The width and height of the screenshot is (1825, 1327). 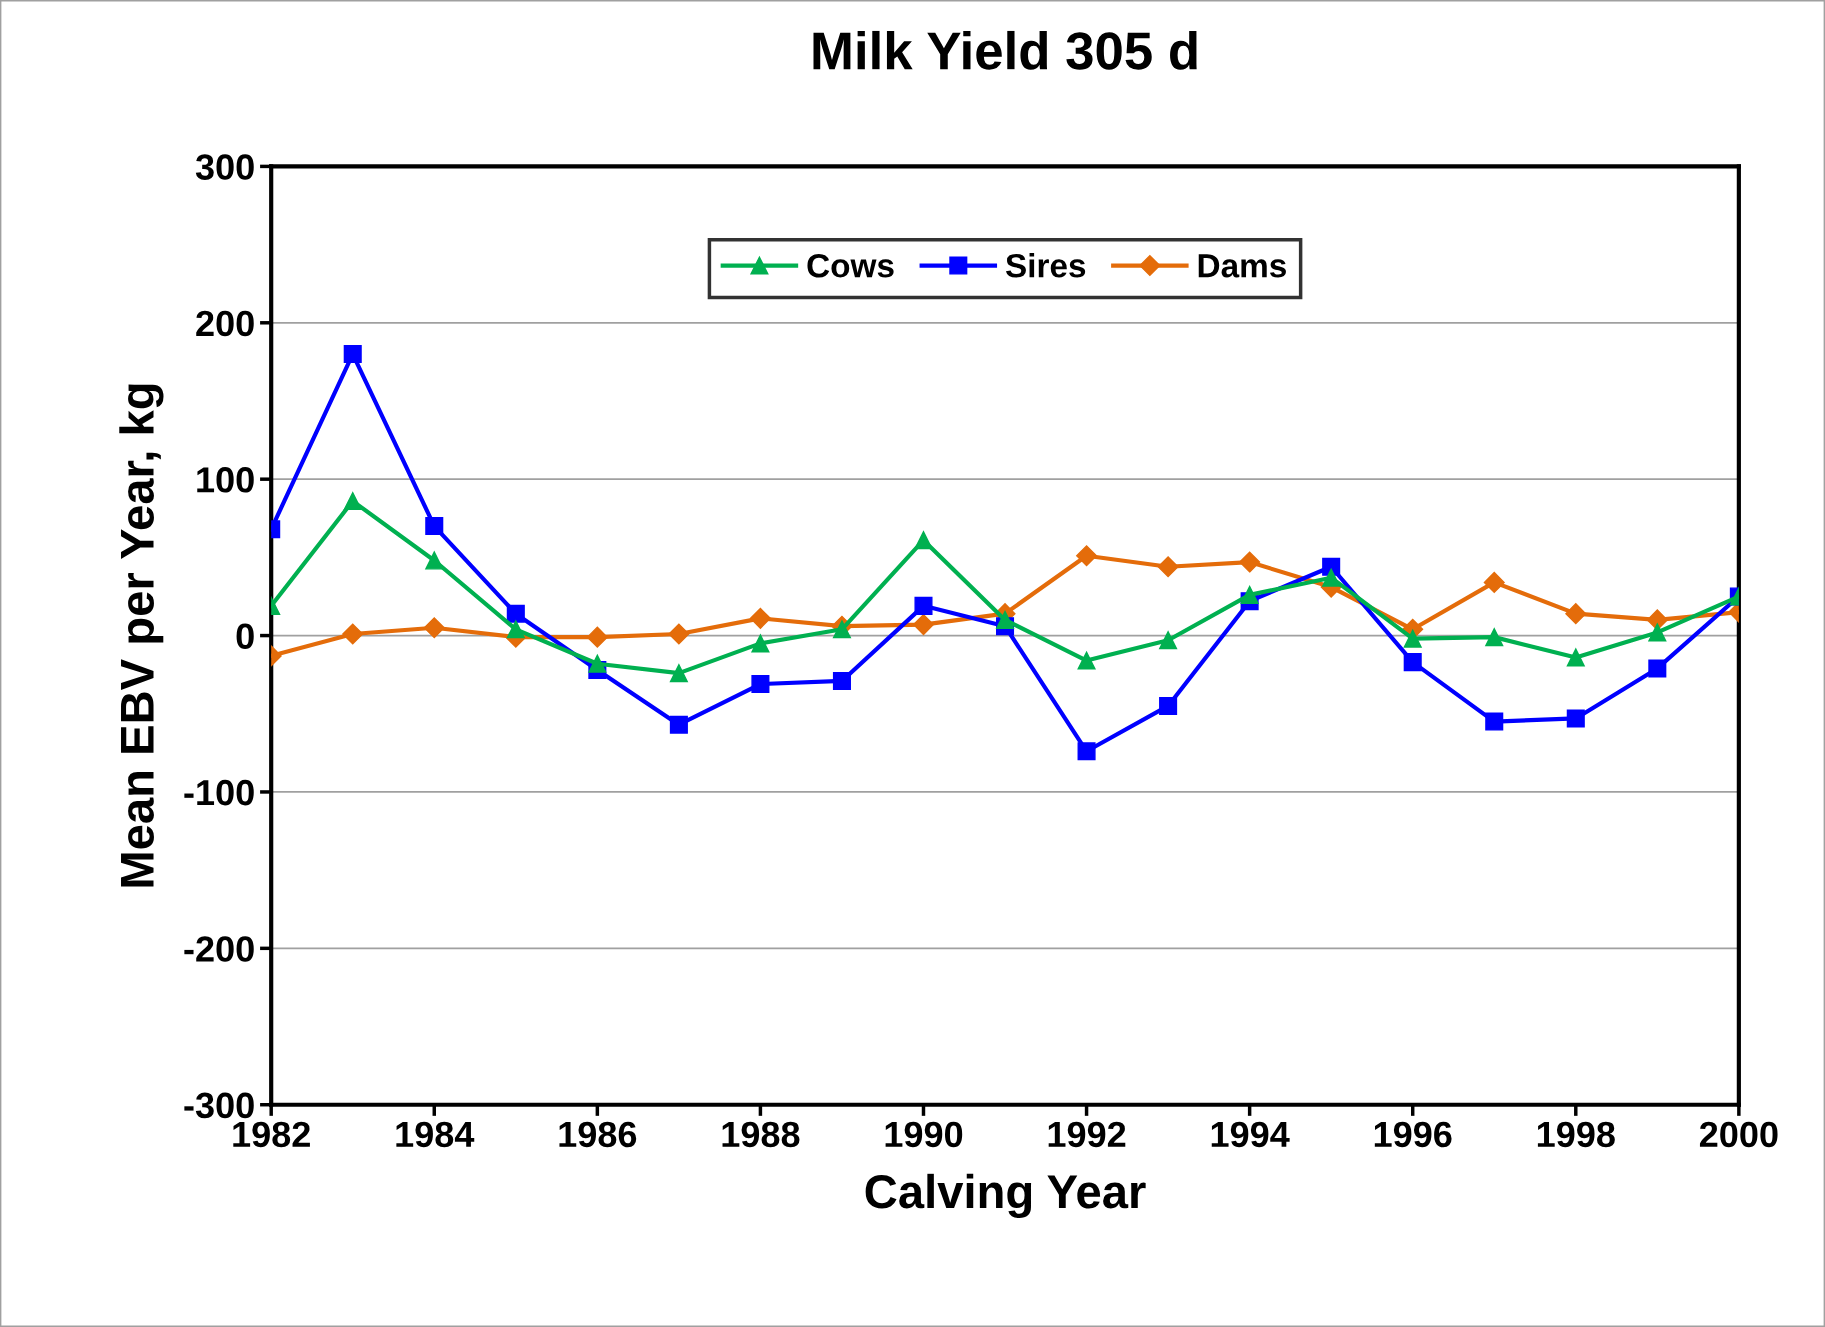 I want to click on x-tick-label: 2000, so click(x=1738, y=1134).